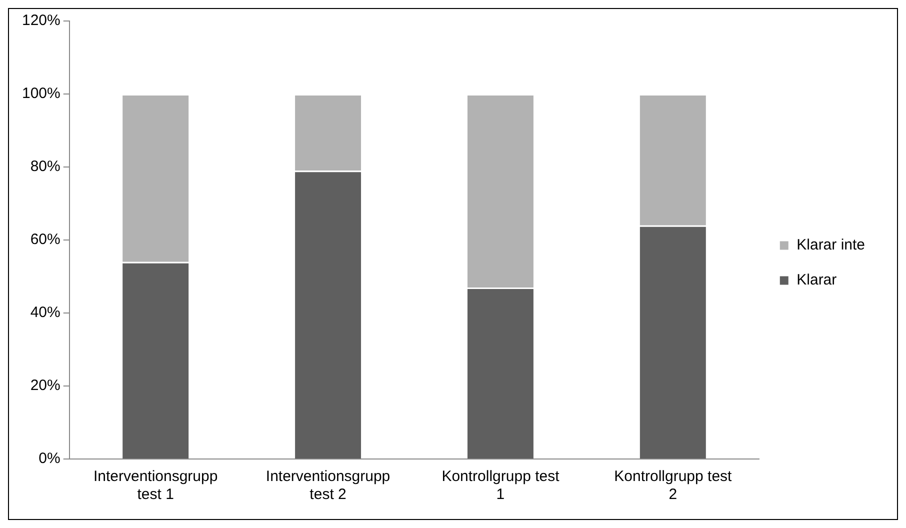  What do you see at coordinates (45, 385) in the screenshot?
I see `y-tick-label: 20%` at bounding box center [45, 385].